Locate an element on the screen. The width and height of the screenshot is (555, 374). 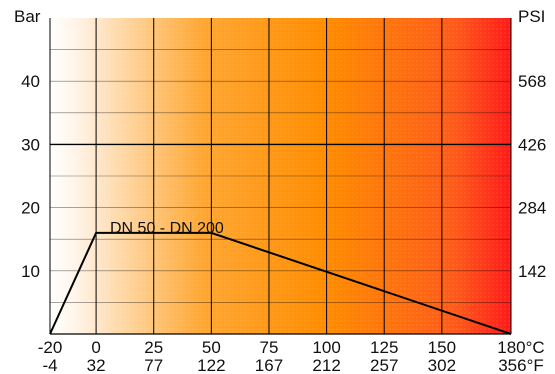
x-tick-label-celsius: 50 is located at coordinates (211, 347).